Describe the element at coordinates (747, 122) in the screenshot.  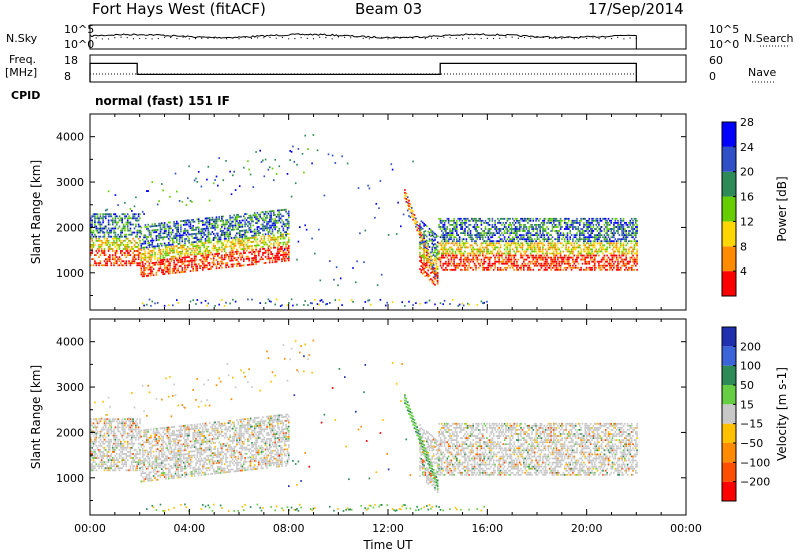
I see `colorbar-tick-label: 28` at that location.